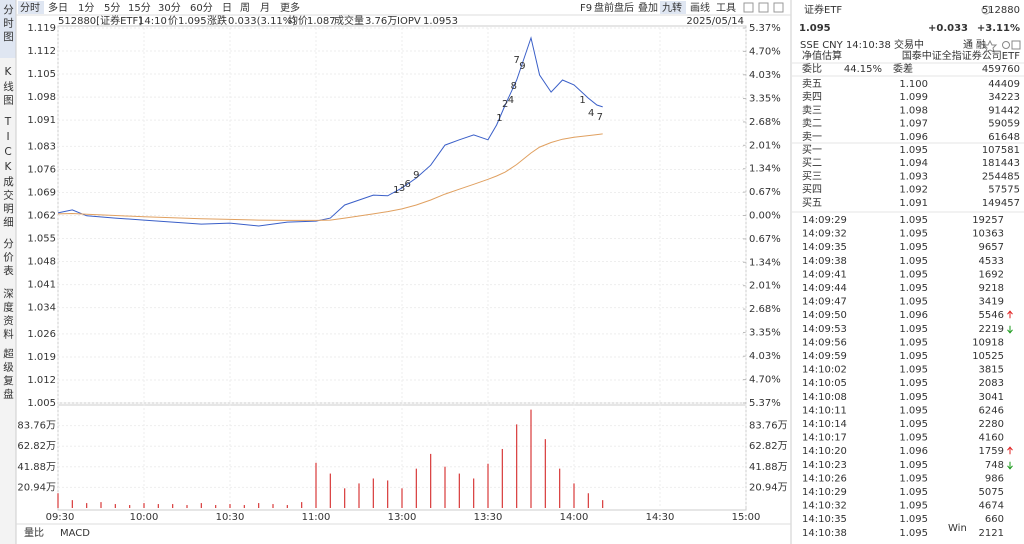  I want to click on info-iopv: 1.0953, so click(440, 21).